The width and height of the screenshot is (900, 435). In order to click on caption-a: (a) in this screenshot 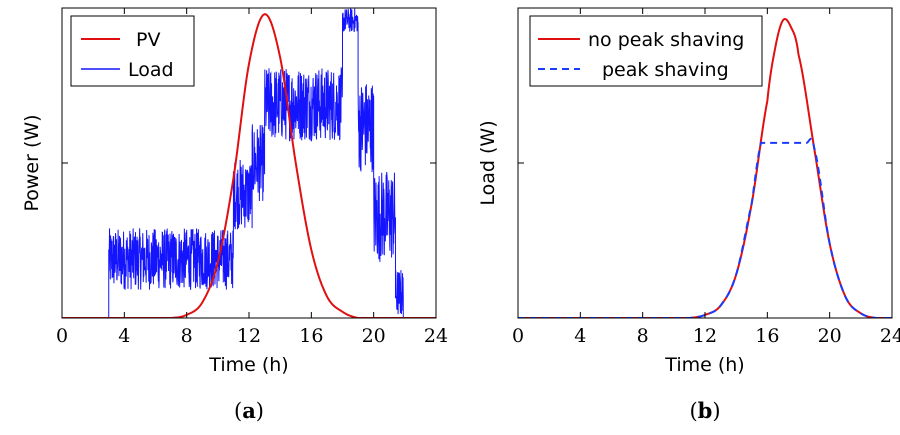, I will do `click(249, 410)`.